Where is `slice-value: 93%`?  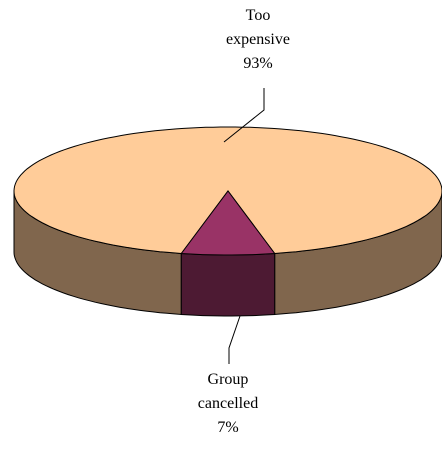 slice-value: 93% is located at coordinates (258, 63).